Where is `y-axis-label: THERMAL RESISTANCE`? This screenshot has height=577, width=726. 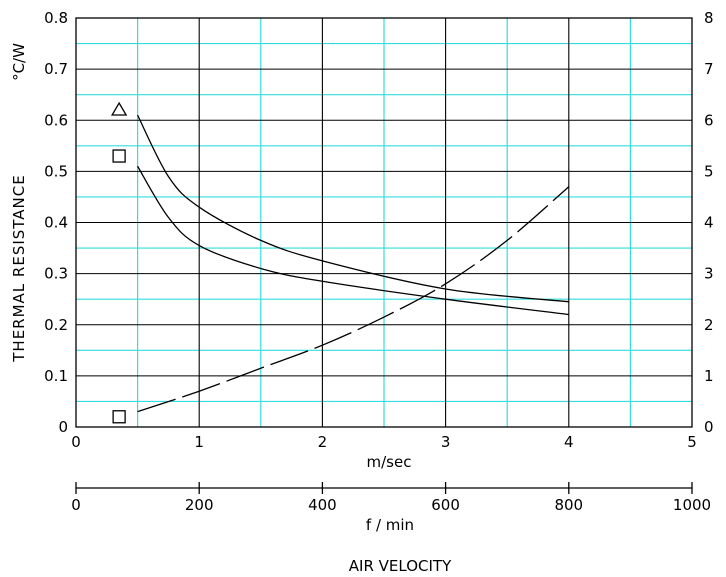 y-axis-label: THERMAL RESISTANCE is located at coordinates (19, 268).